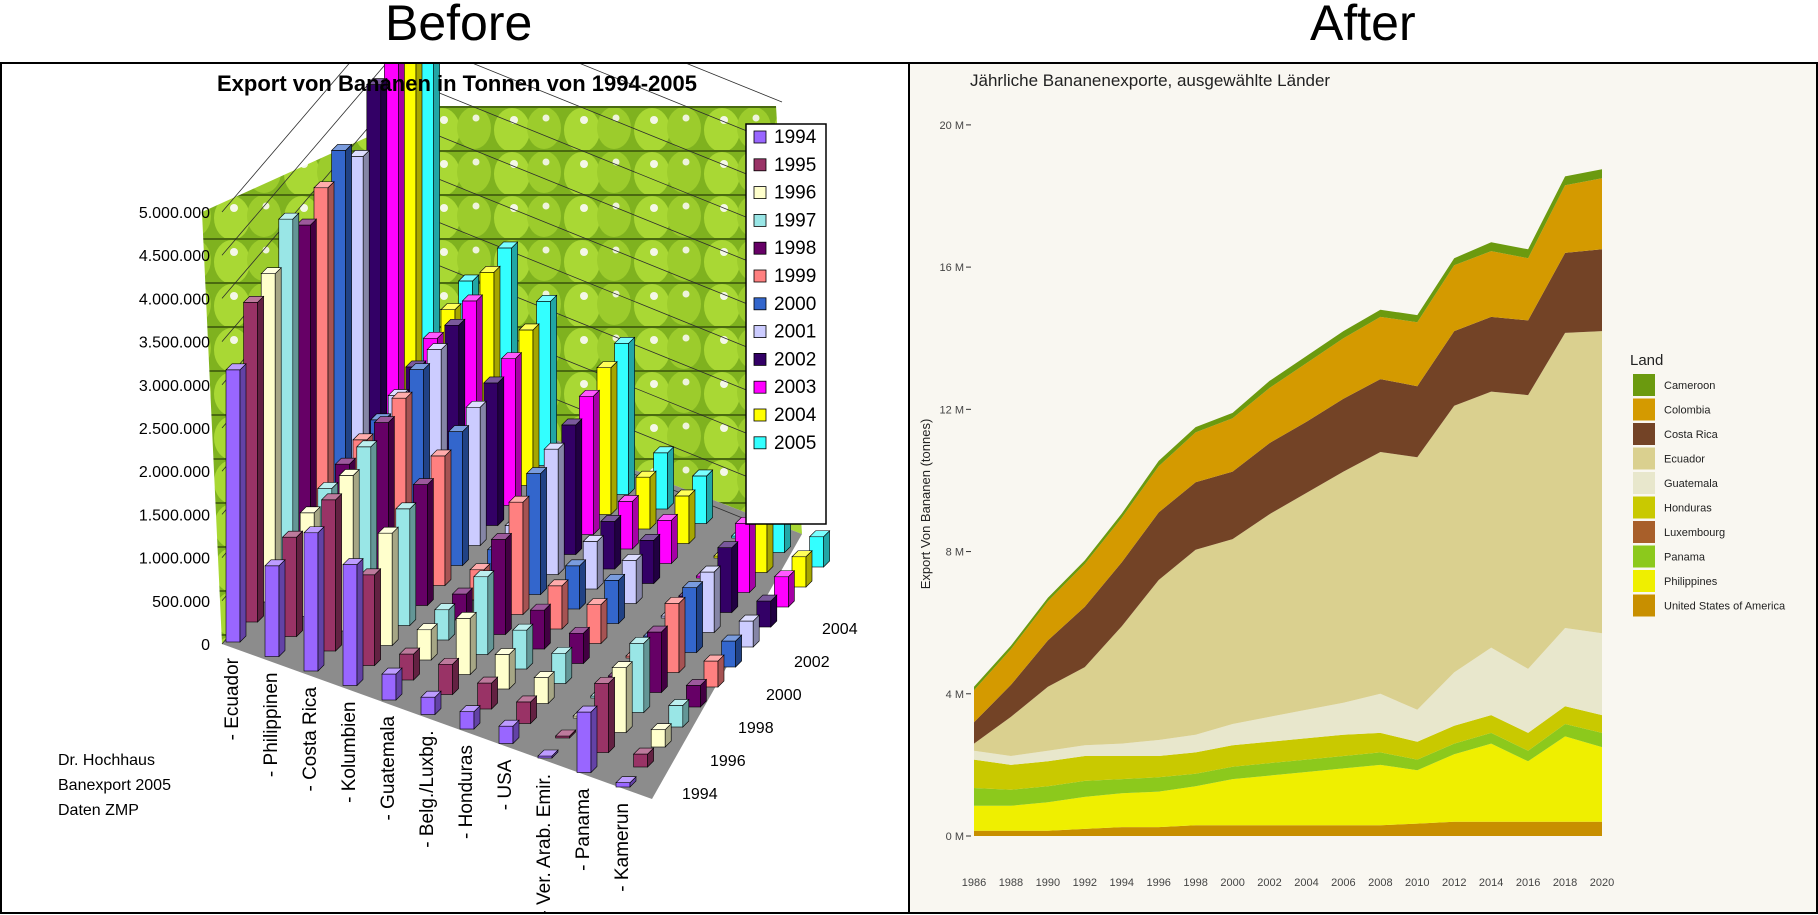 The height and width of the screenshot is (915, 1818). Describe the element at coordinates (622, 847) in the screenshot. I see `category-label: - Kamerun` at that location.